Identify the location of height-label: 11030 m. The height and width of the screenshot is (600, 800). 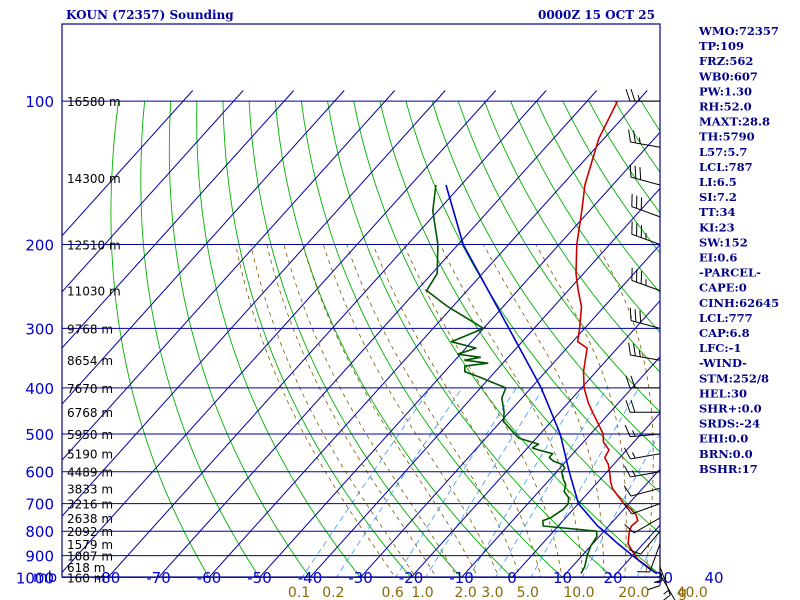
(94, 292).